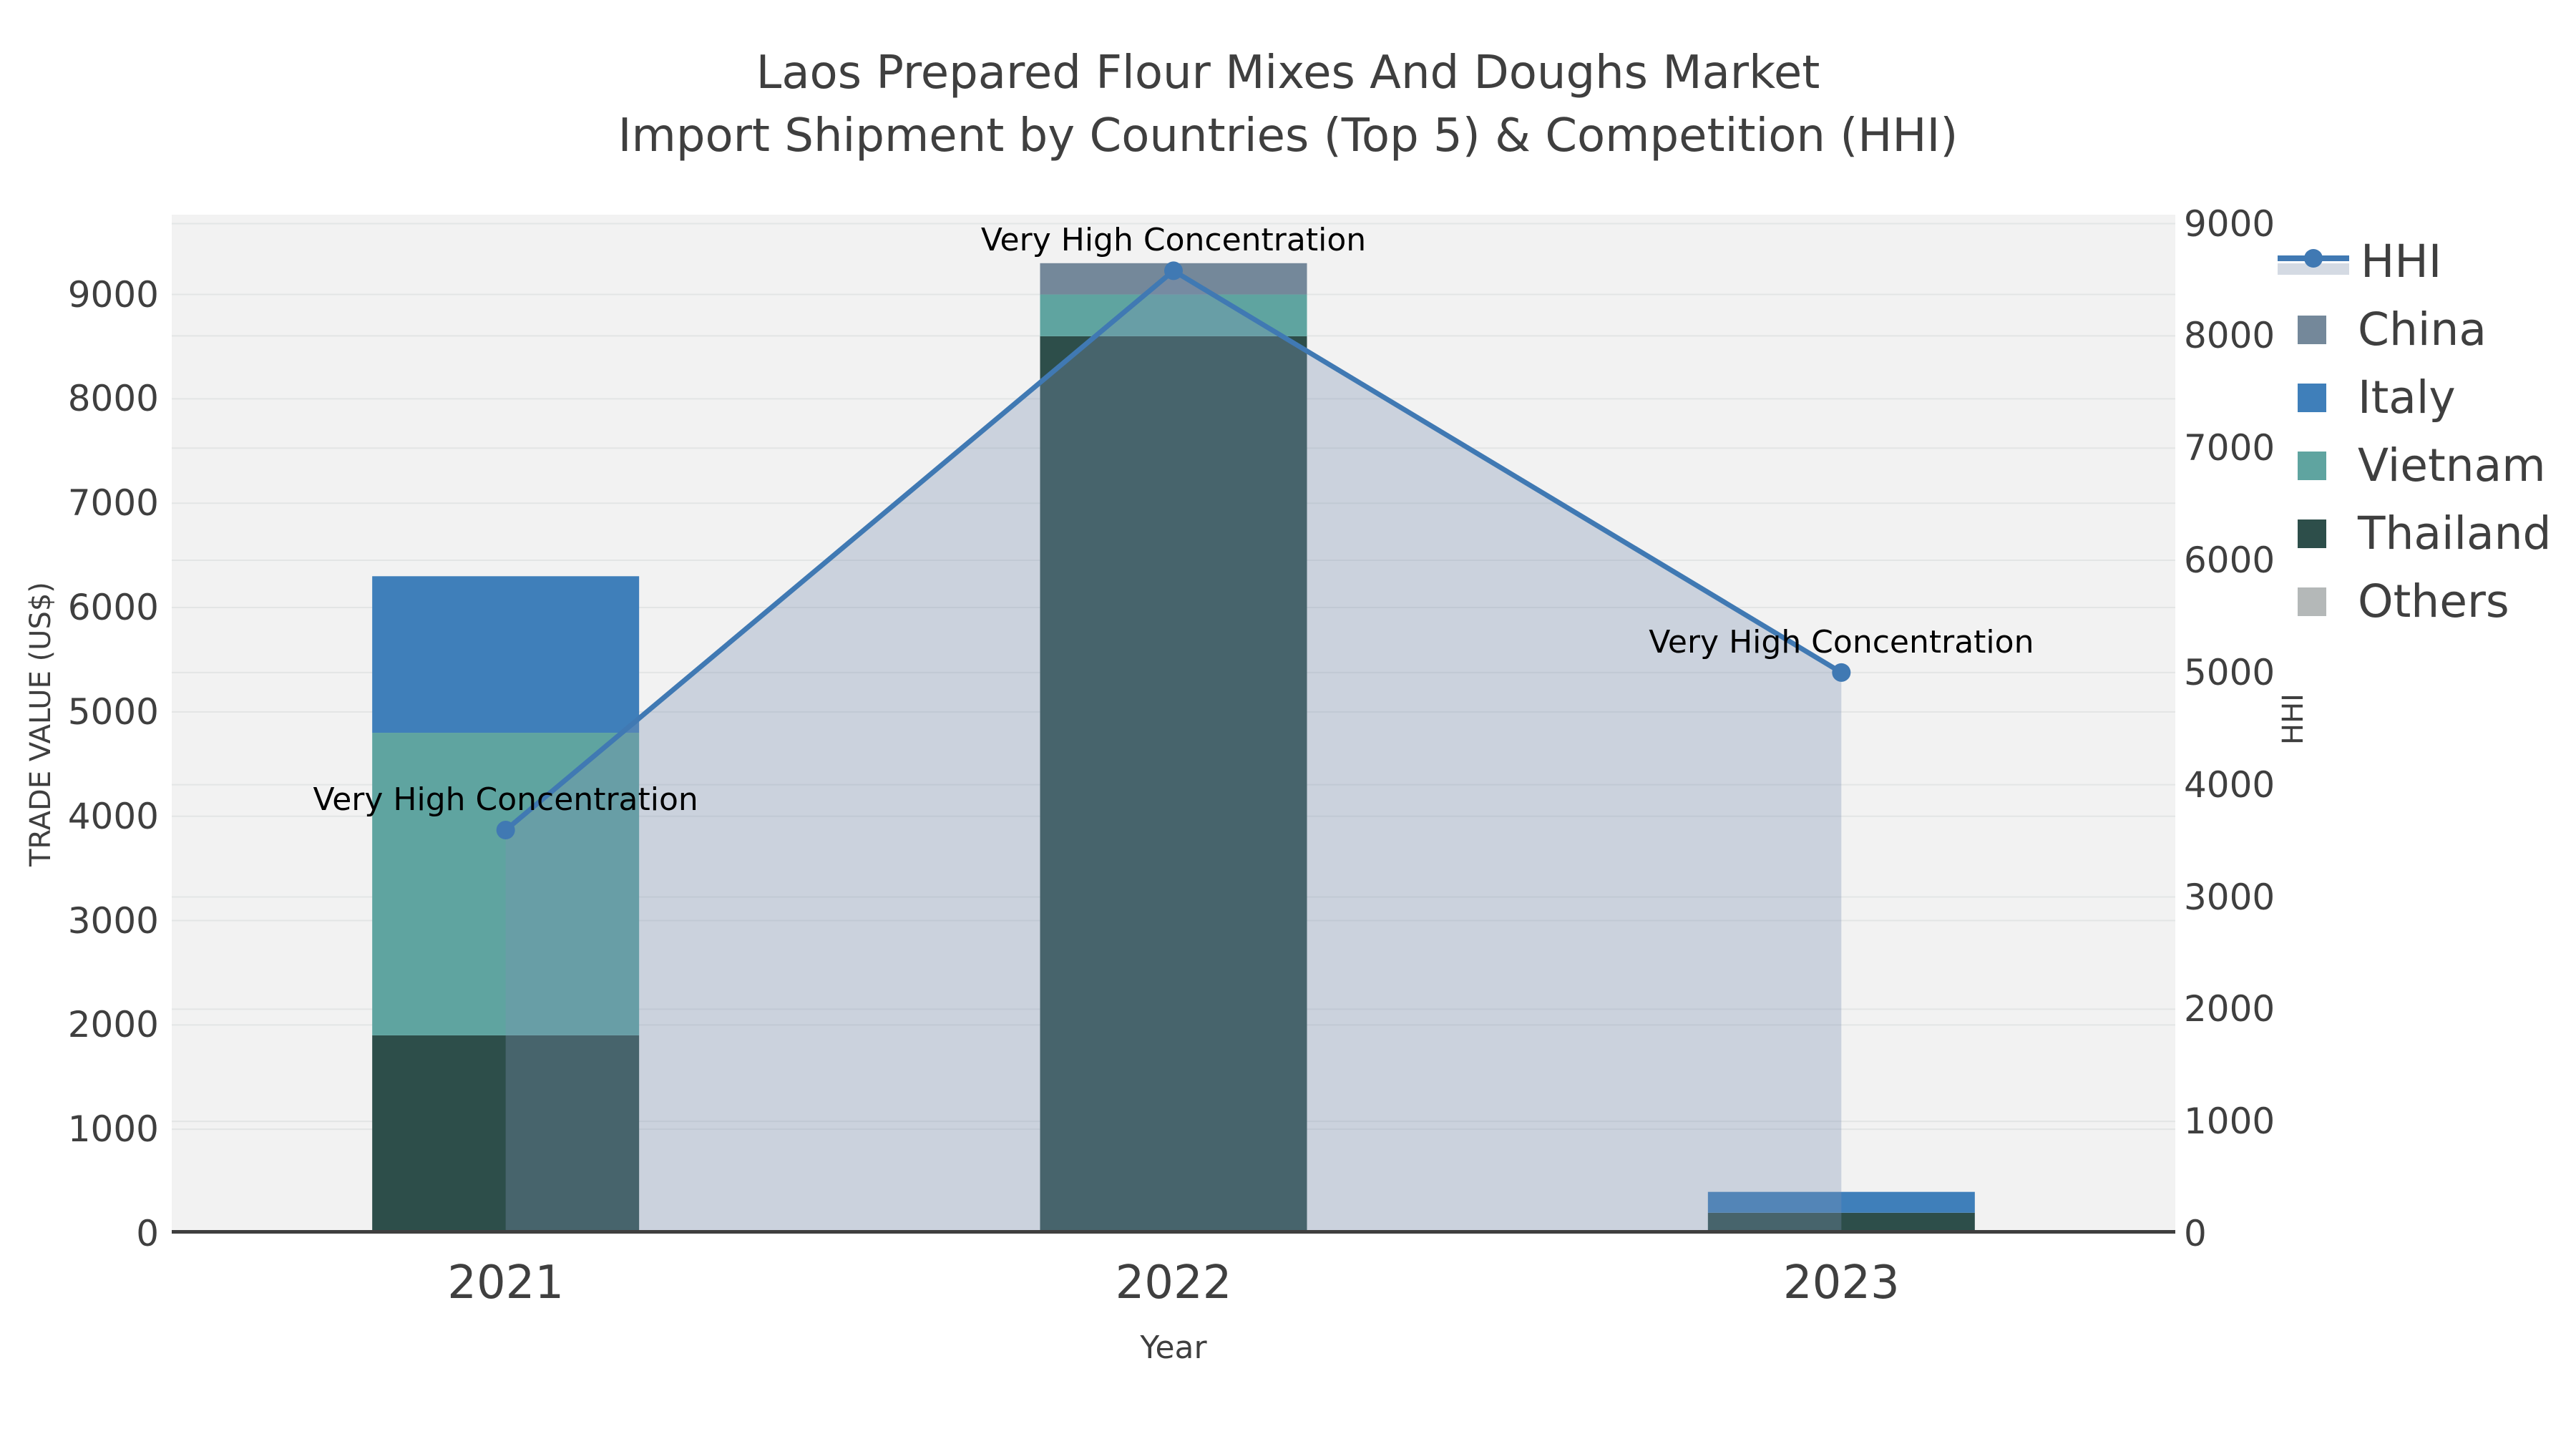 The image size is (2576, 1449). What do you see at coordinates (113, 712) in the screenshot?
I see `left-tick-5000: 5000` at bounding box center [113, 712].